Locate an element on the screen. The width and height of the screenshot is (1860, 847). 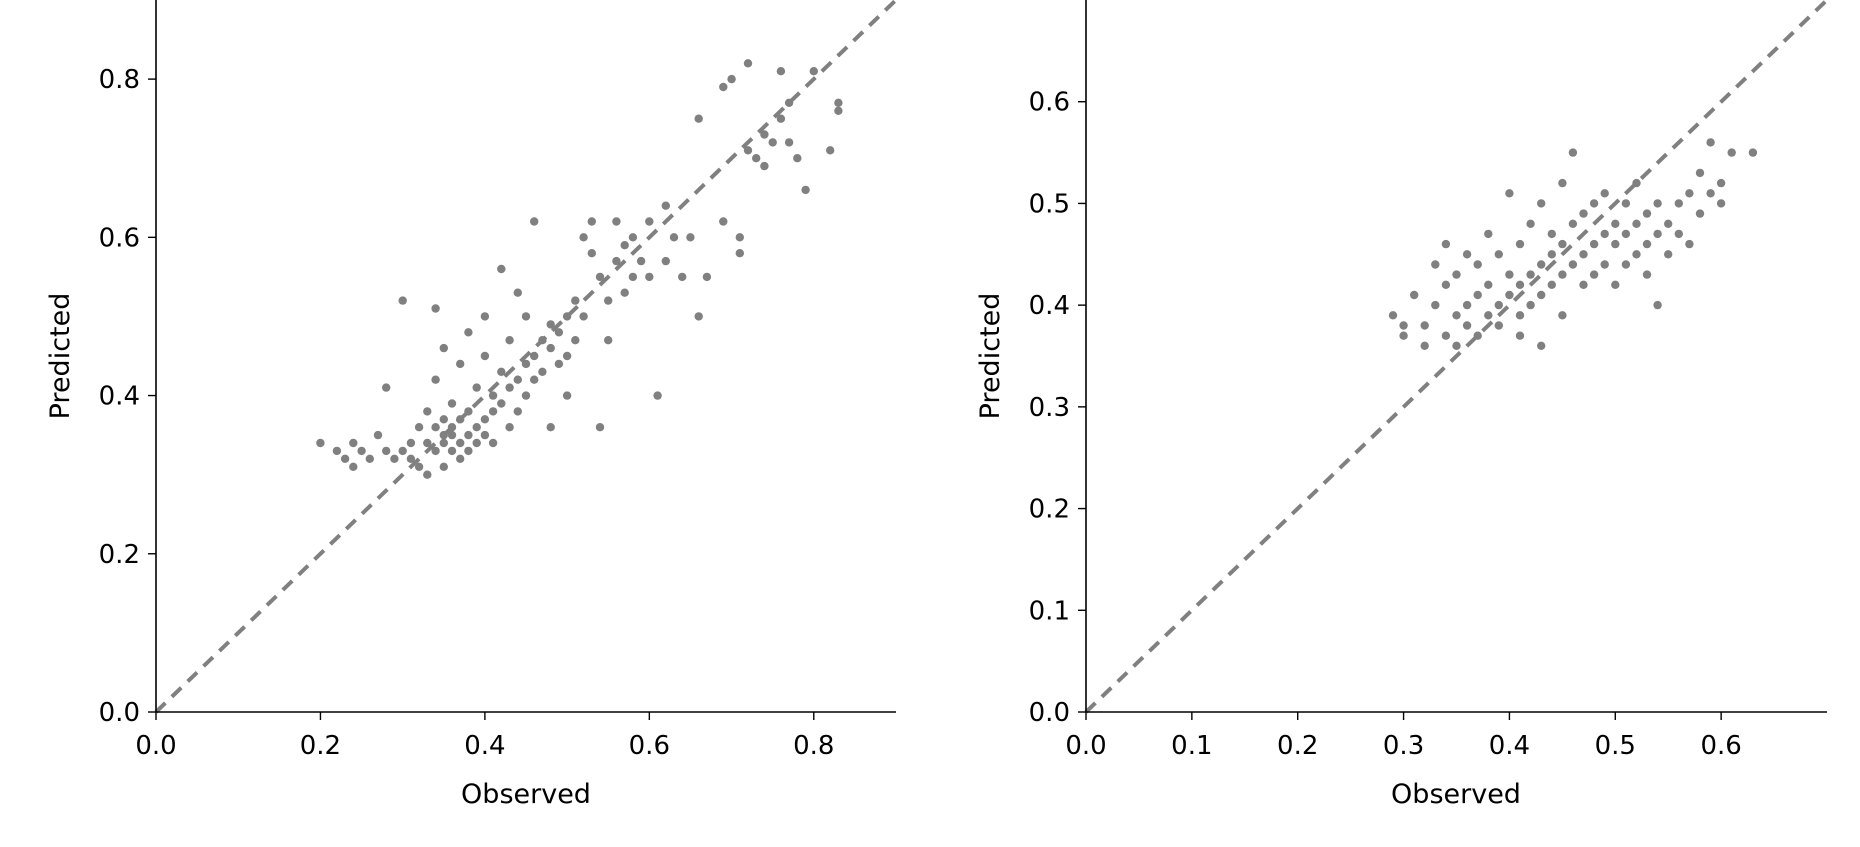
right-x-tick-label: 0.0 is located at coordinates (1085, 746).